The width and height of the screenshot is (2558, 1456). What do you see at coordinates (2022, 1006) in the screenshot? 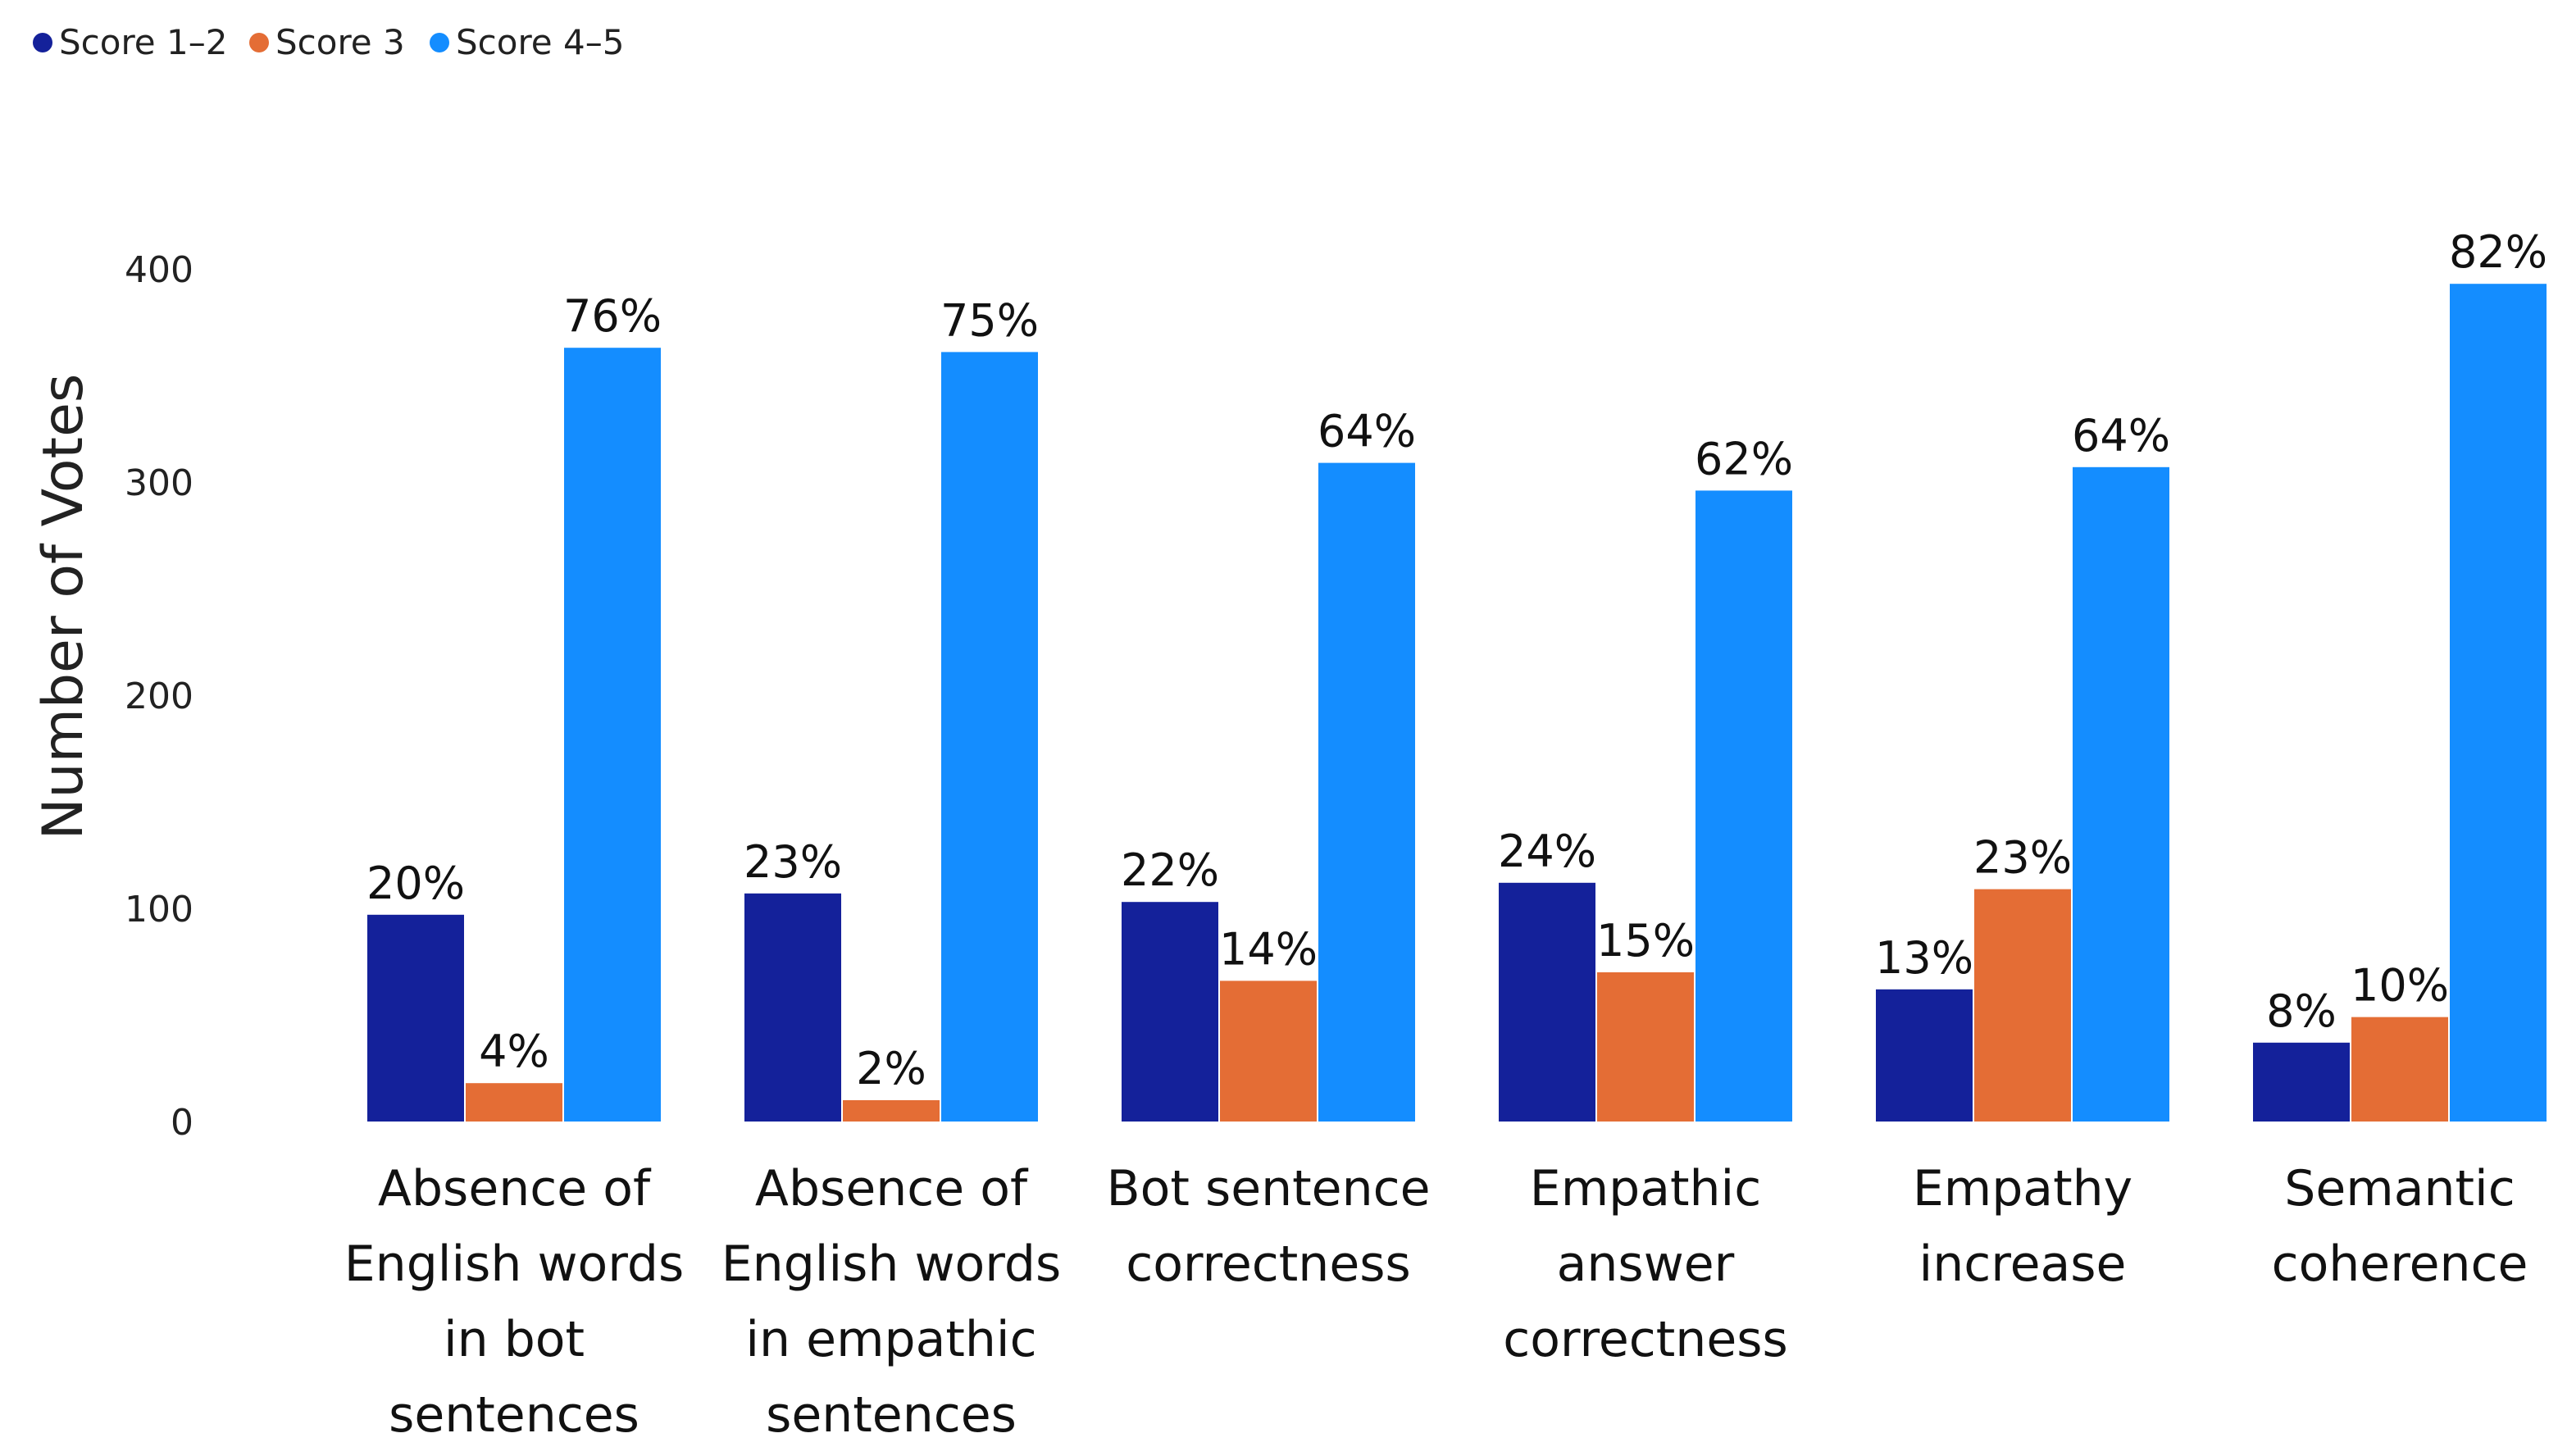
I see `bar-series2-cat5` at bounding box center [2022, 1006].